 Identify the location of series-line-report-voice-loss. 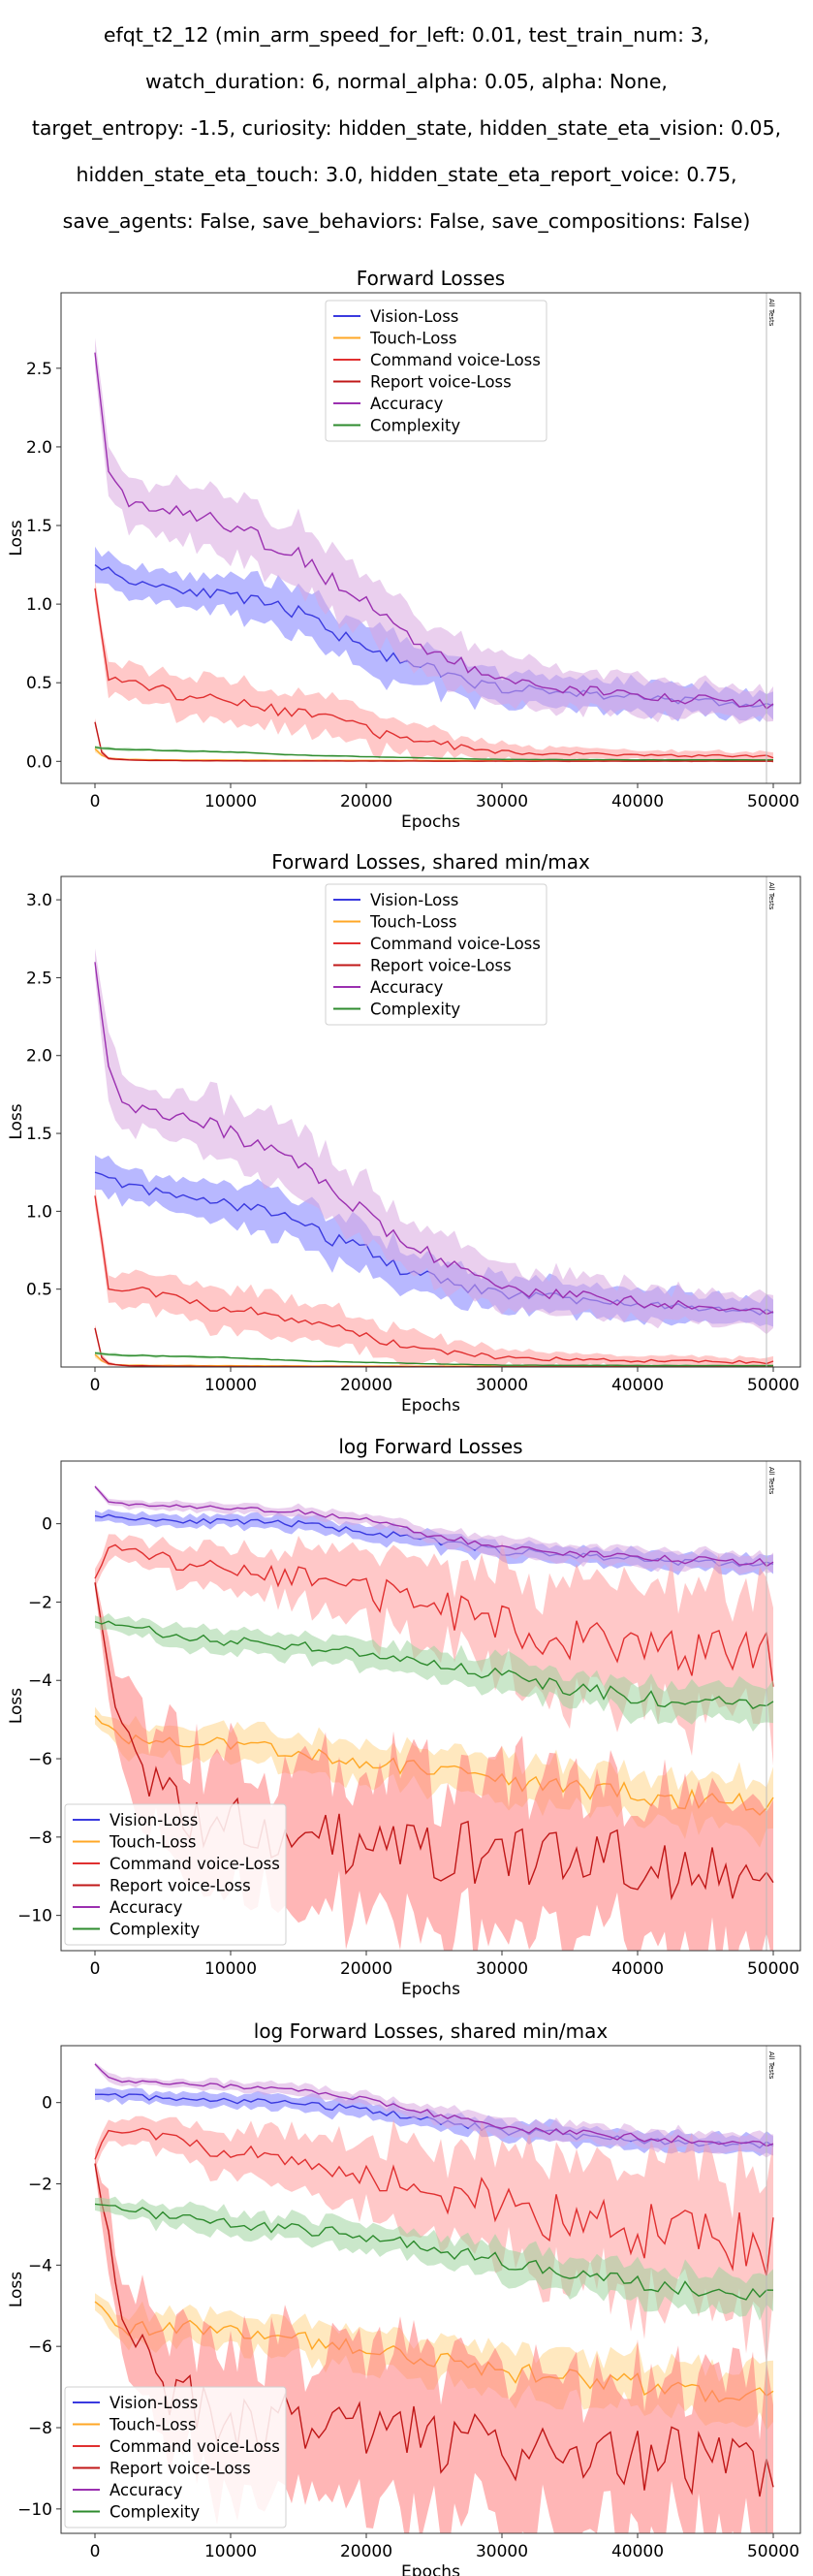
(434, 742).